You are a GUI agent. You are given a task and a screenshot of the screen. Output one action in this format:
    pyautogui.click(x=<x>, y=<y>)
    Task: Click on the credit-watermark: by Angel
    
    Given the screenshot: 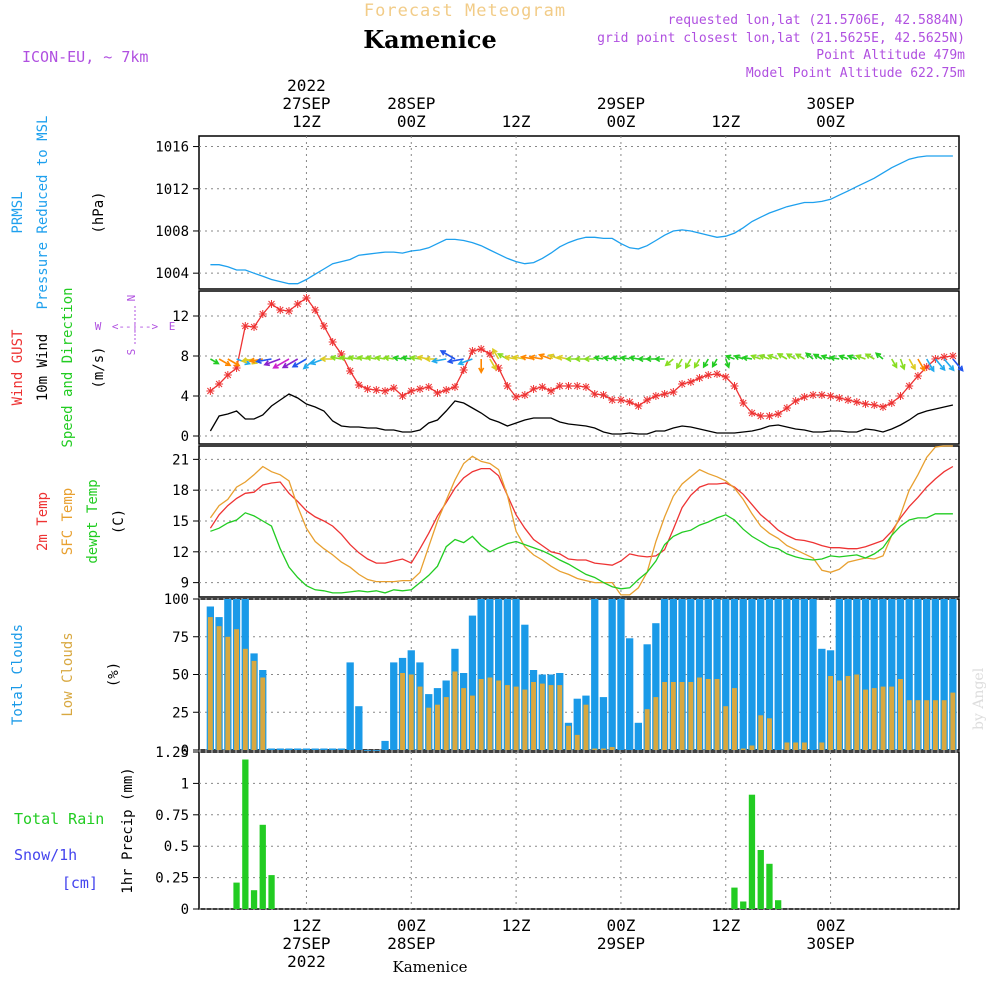 What is the action you would take?
    pyautogui.click(x=979, y=698)
    